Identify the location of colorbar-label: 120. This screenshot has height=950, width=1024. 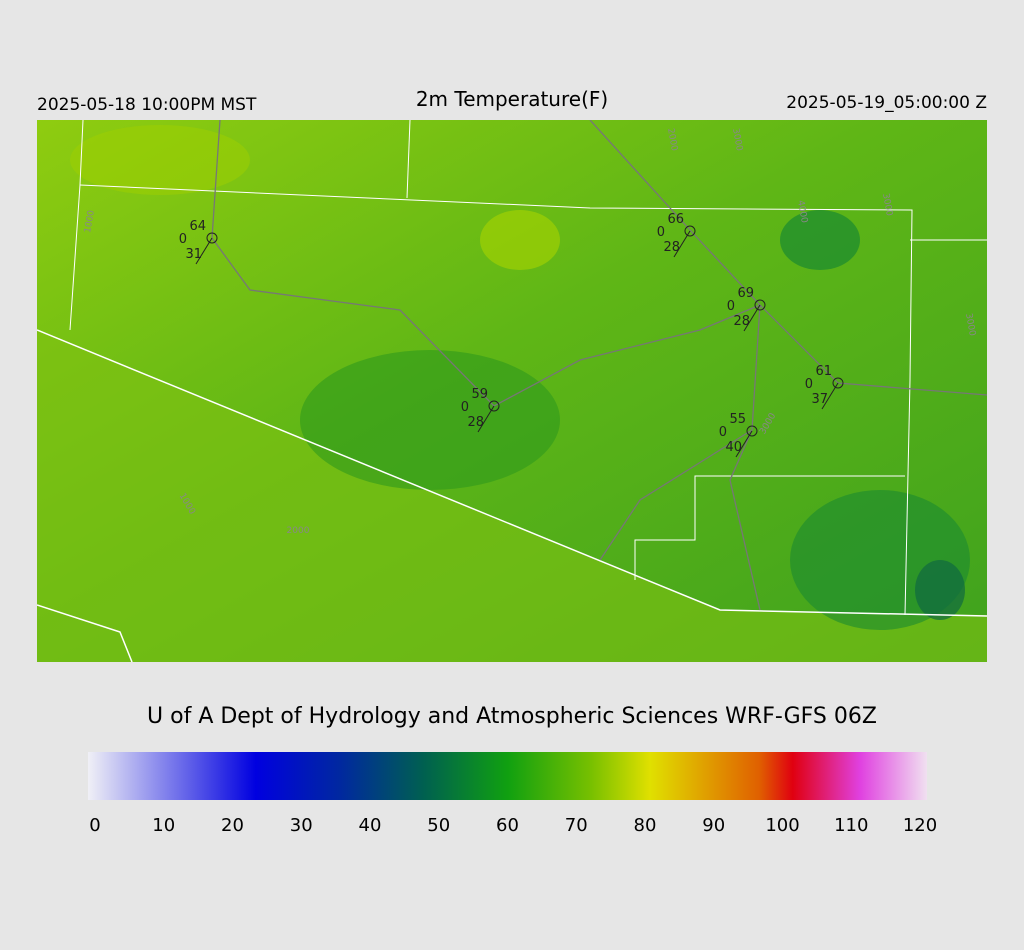
(920, 825).